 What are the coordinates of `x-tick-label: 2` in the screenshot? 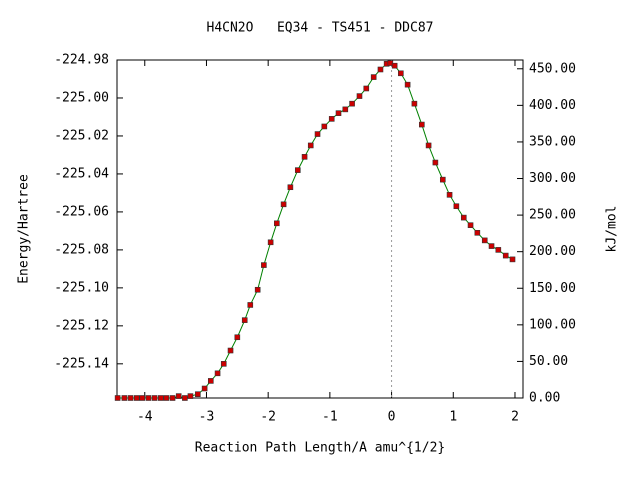 It's located at (515, 417).